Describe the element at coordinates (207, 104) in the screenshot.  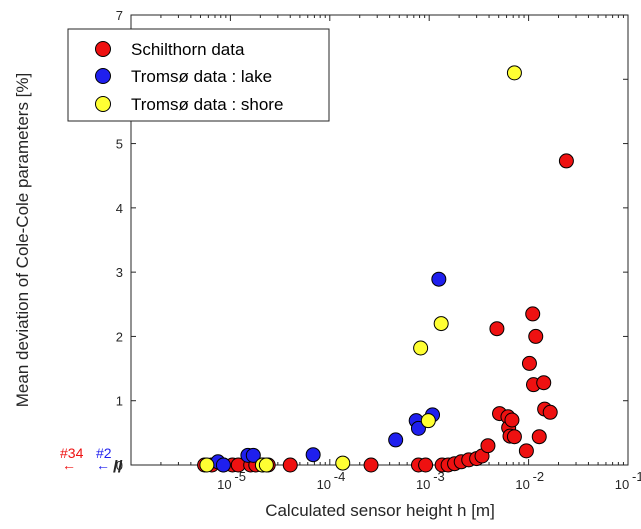
I see `legend-label-tromso-shore: Tromsø data : shore` at that location.